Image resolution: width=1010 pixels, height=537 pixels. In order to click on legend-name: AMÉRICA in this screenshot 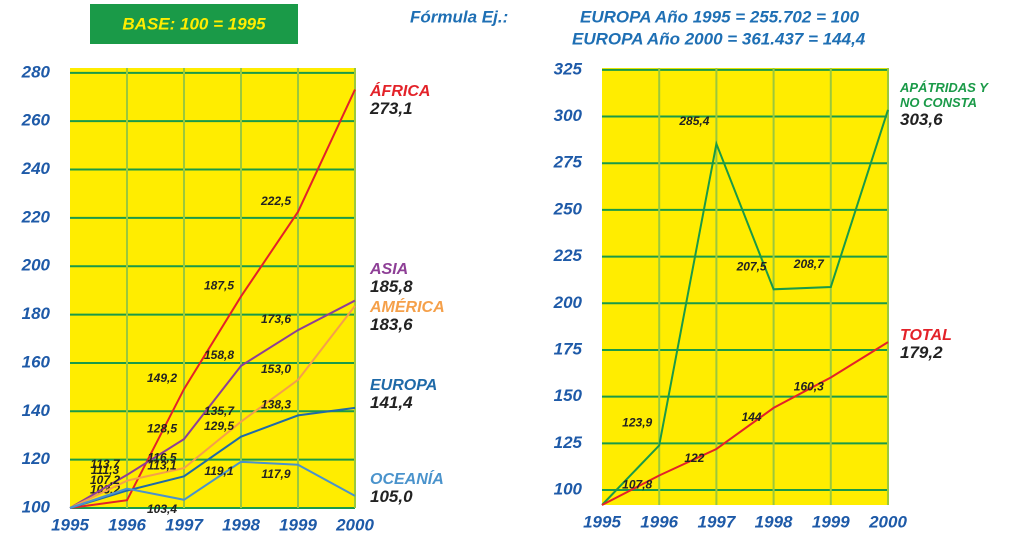, I will do `click(407, 307)`.